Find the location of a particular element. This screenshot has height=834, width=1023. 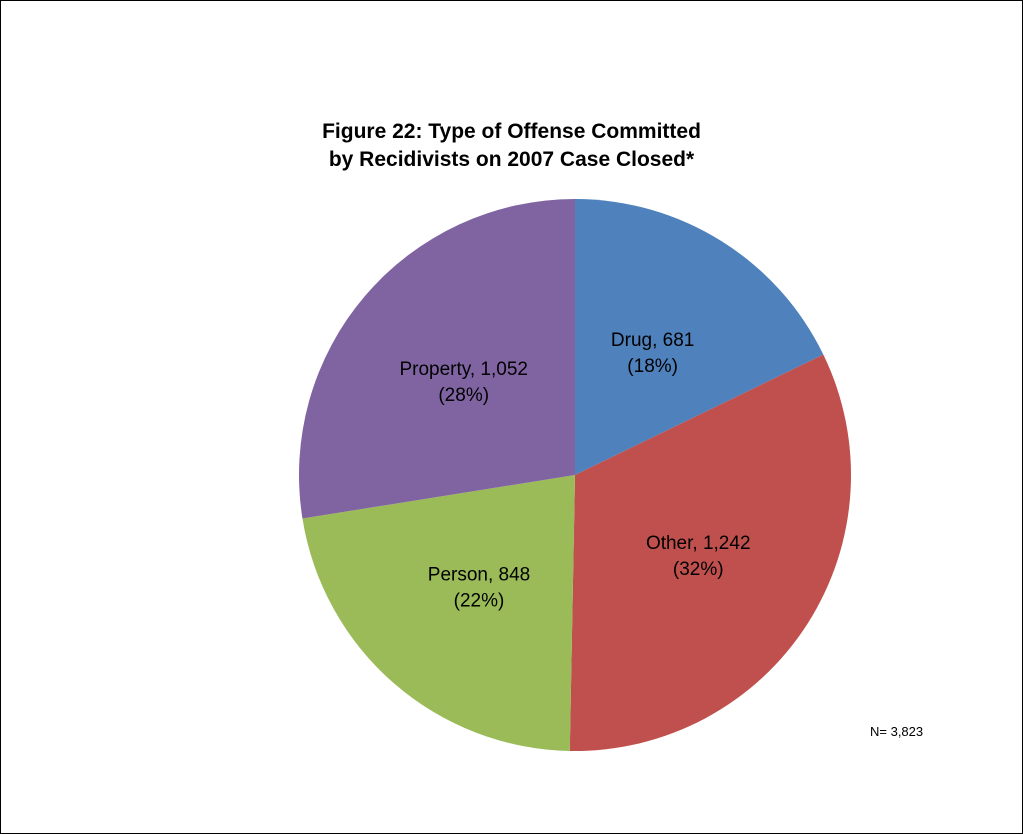

pie-label-other-name: Other, 1,242 is located at coordinates (698, 543).